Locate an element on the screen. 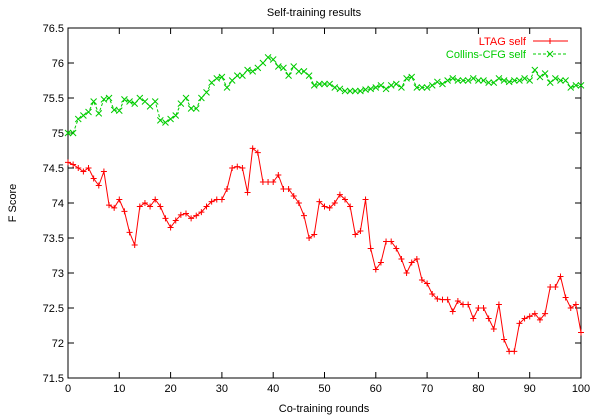  x-tick-label: 80 is located at coordinates (478, 389).